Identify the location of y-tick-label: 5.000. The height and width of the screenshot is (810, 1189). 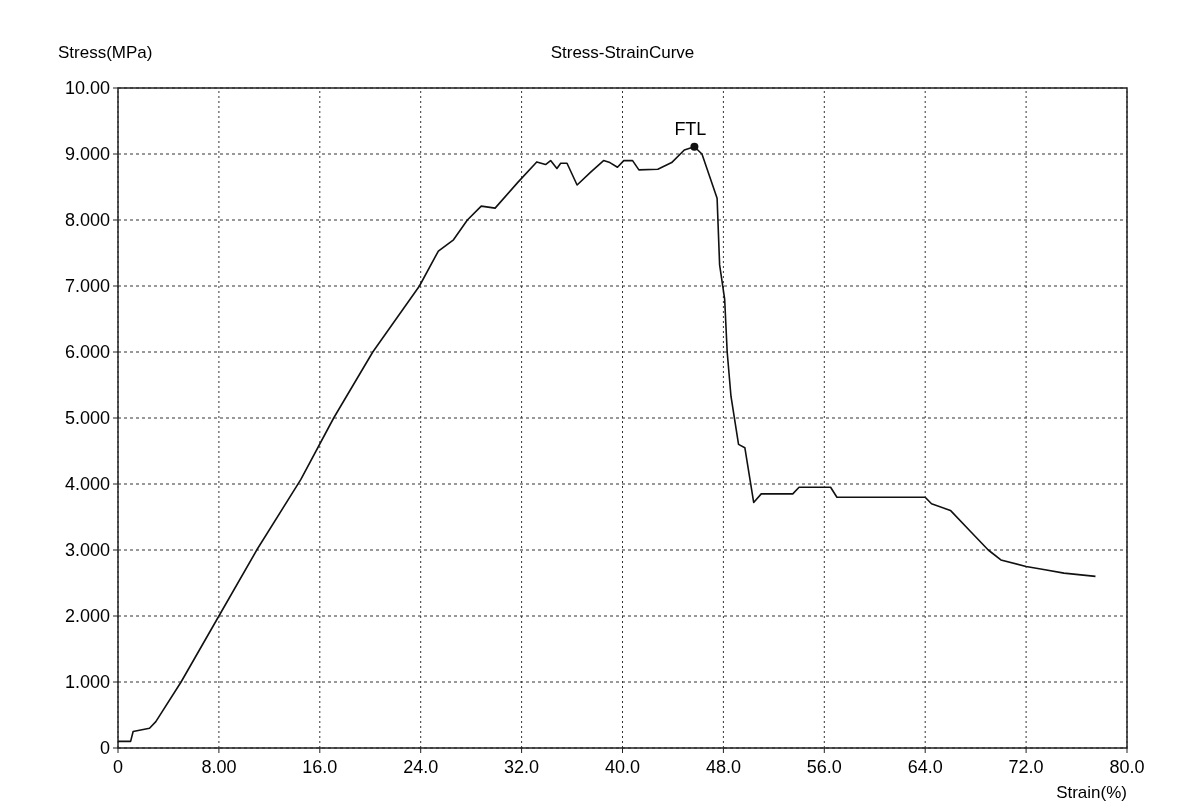
(87, 418).